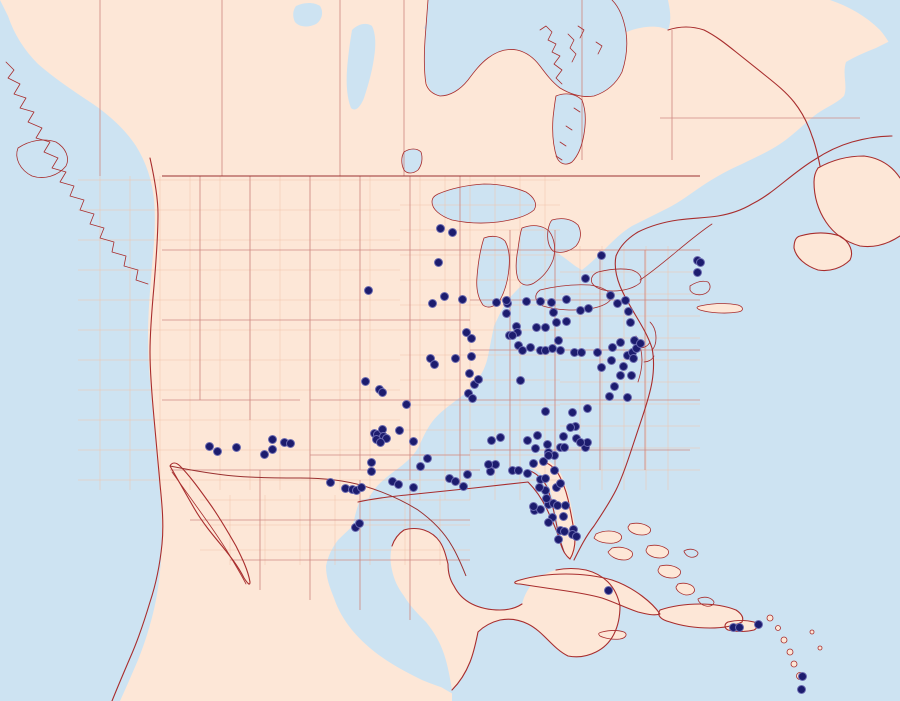 The width and height of the screenshot is (900, 701). I want to click on james-bay, so click(569, 129).